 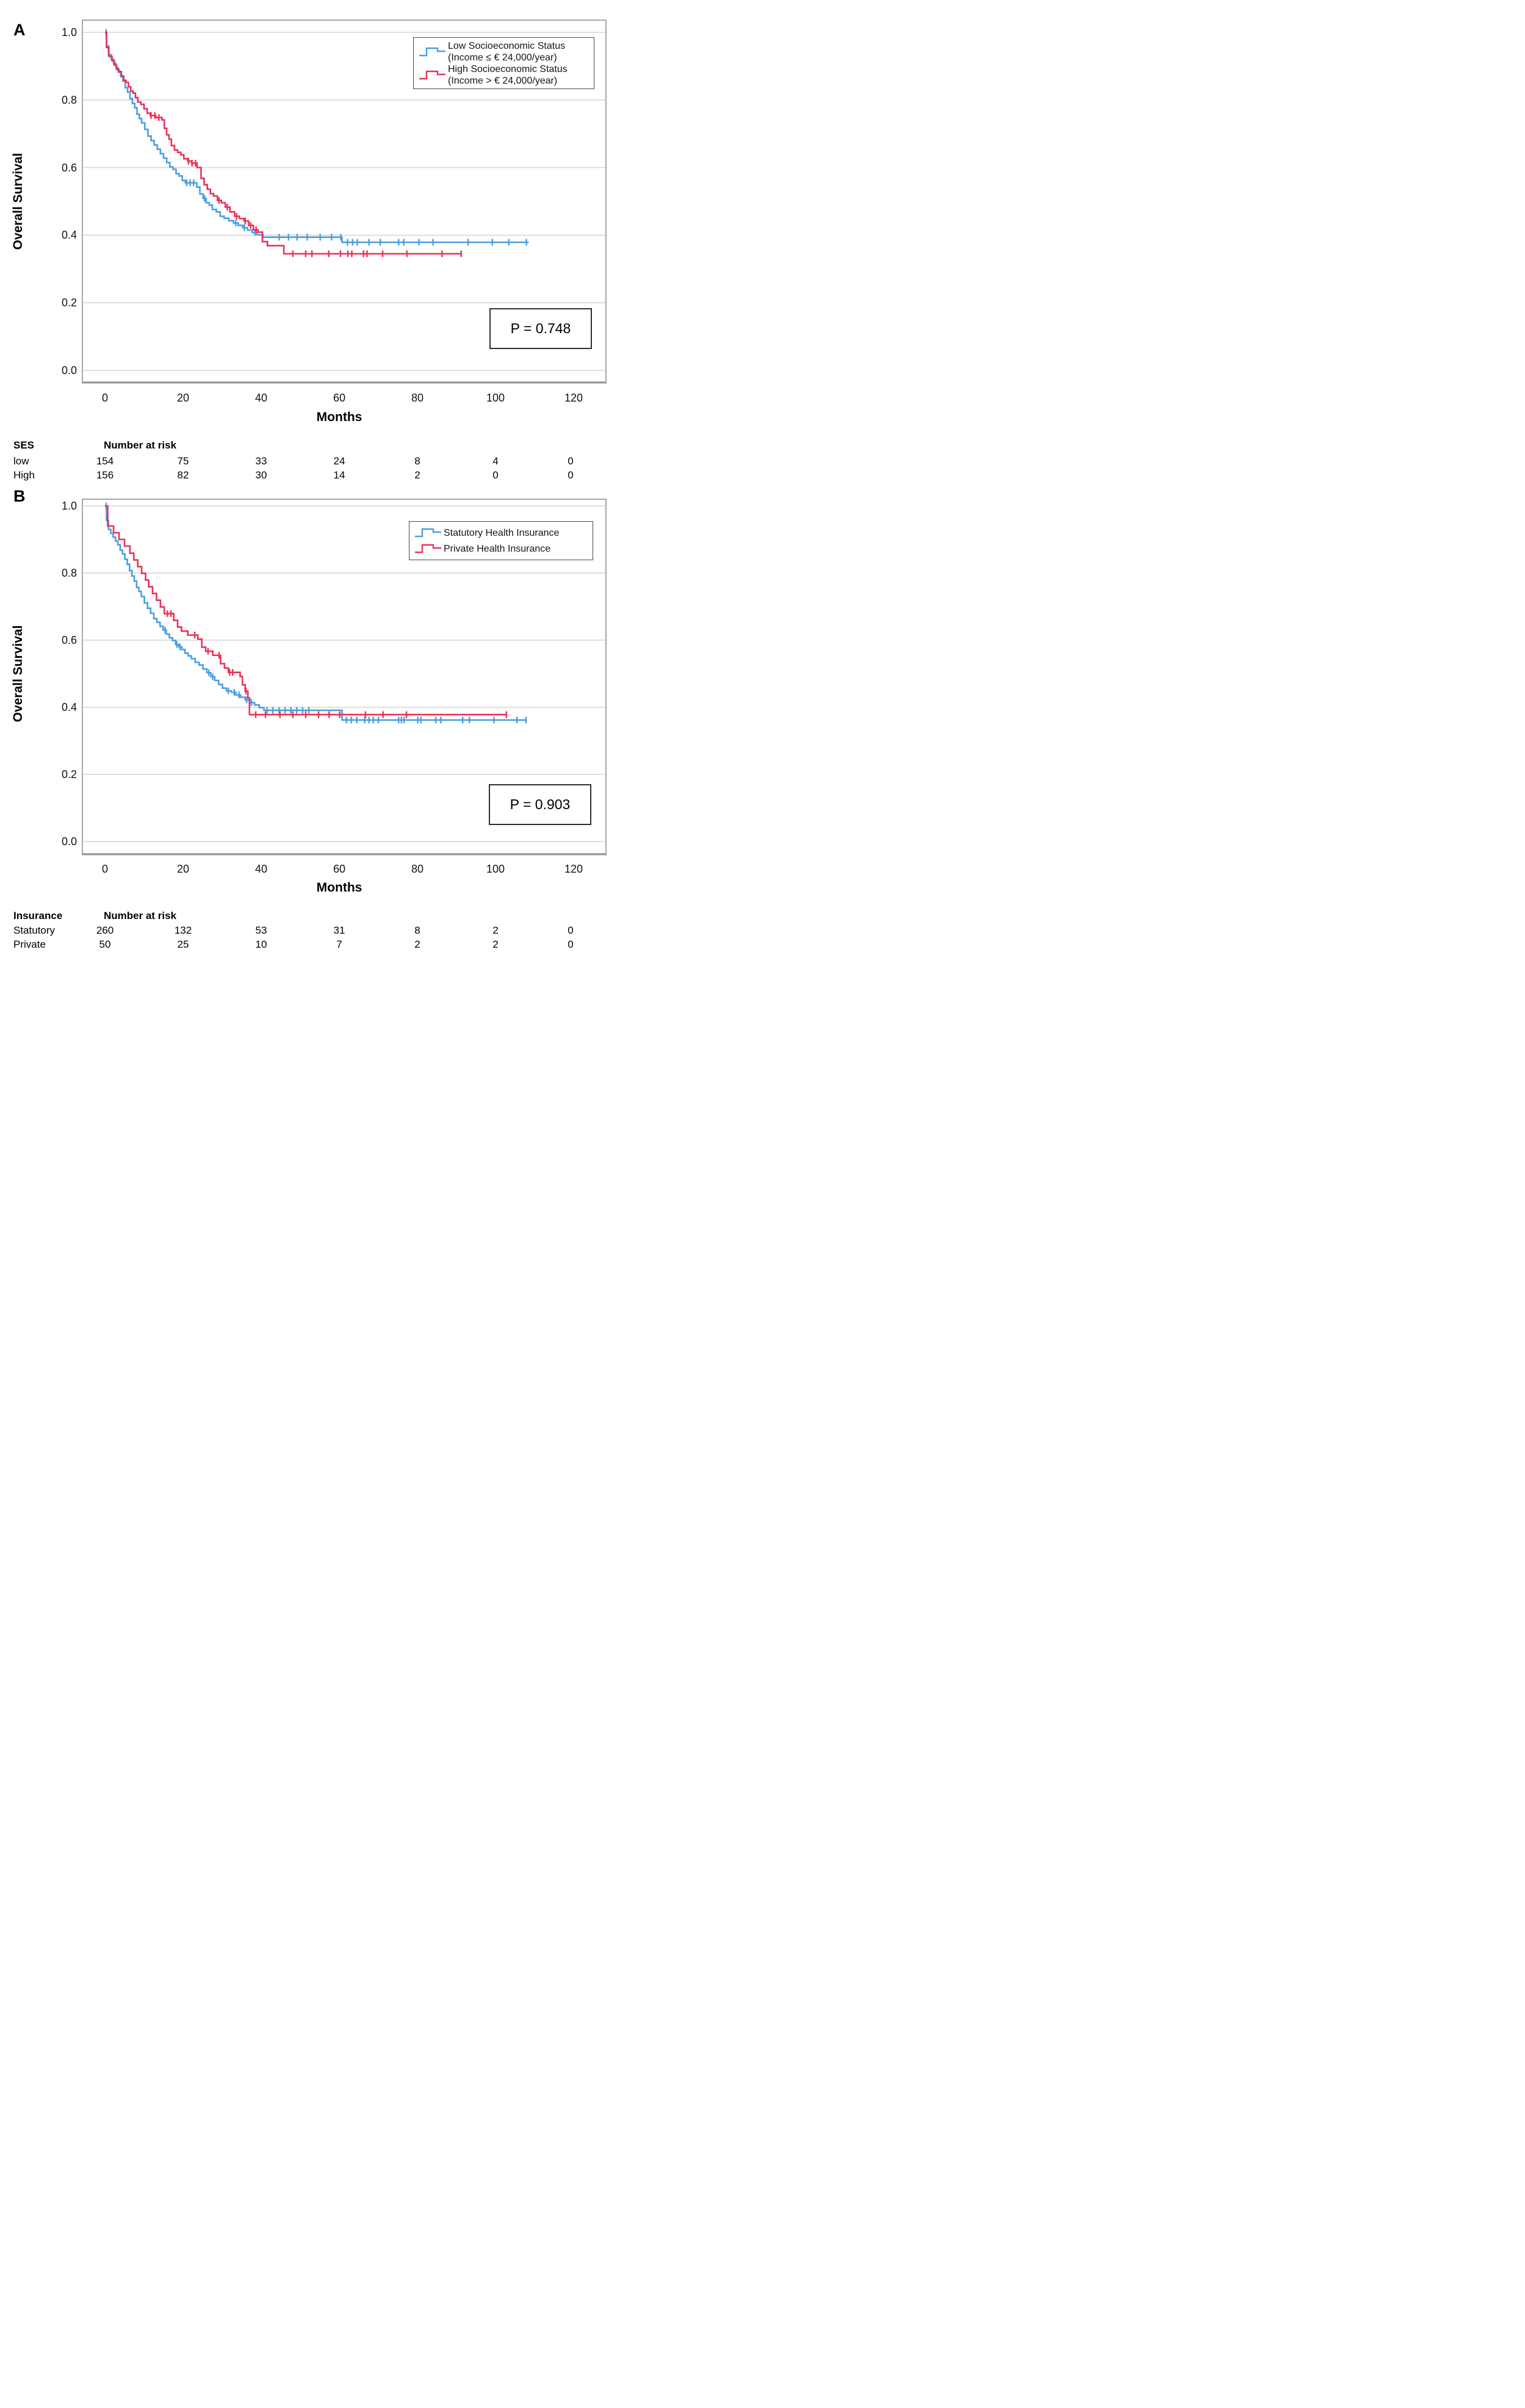 I want to click on legend-label-low-ses: Low Socioeconomic Status, so click(x=507, y=45).